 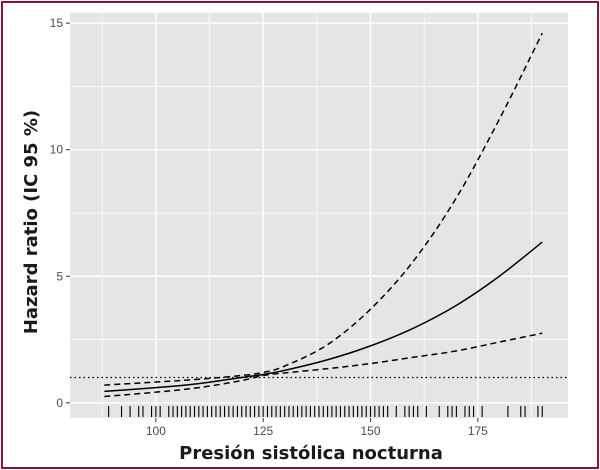 I want to click on y-tick-label-10: 10, so click(x=57, y=150).